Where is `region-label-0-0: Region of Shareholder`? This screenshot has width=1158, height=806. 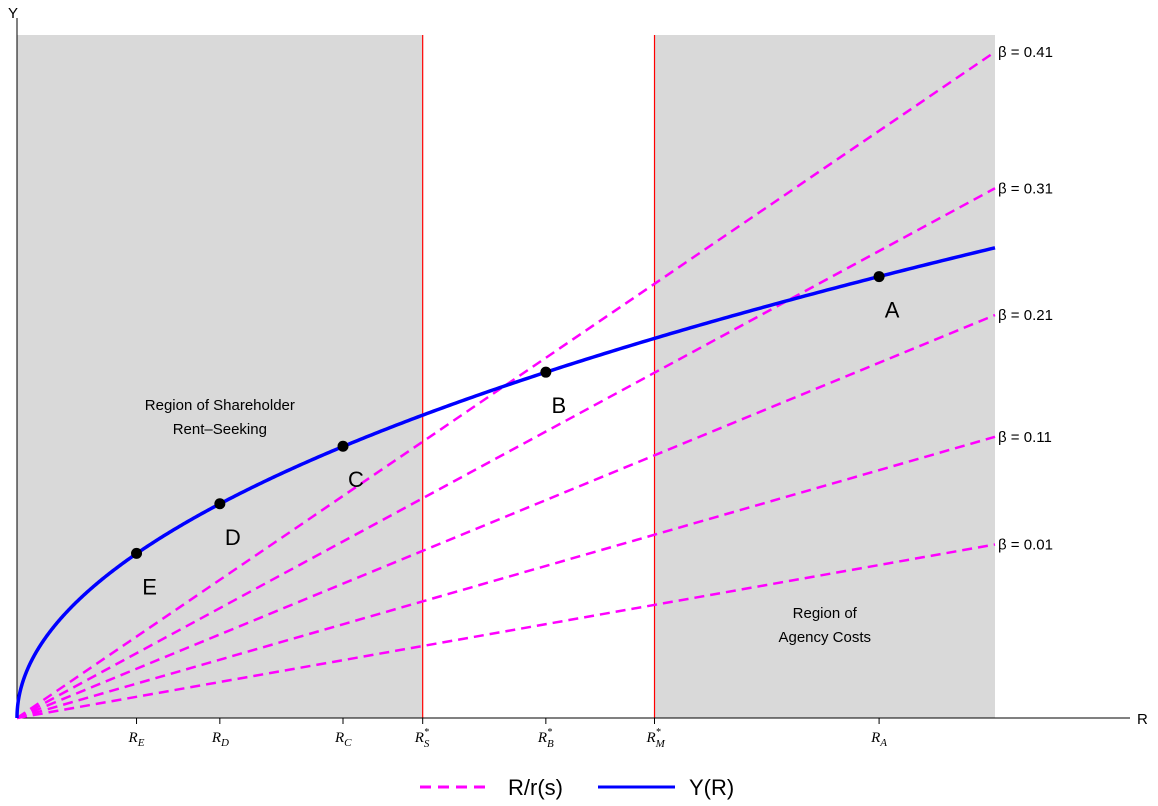 region-label-0-0: Region of Shareholder is located at coordinates (220, 405).